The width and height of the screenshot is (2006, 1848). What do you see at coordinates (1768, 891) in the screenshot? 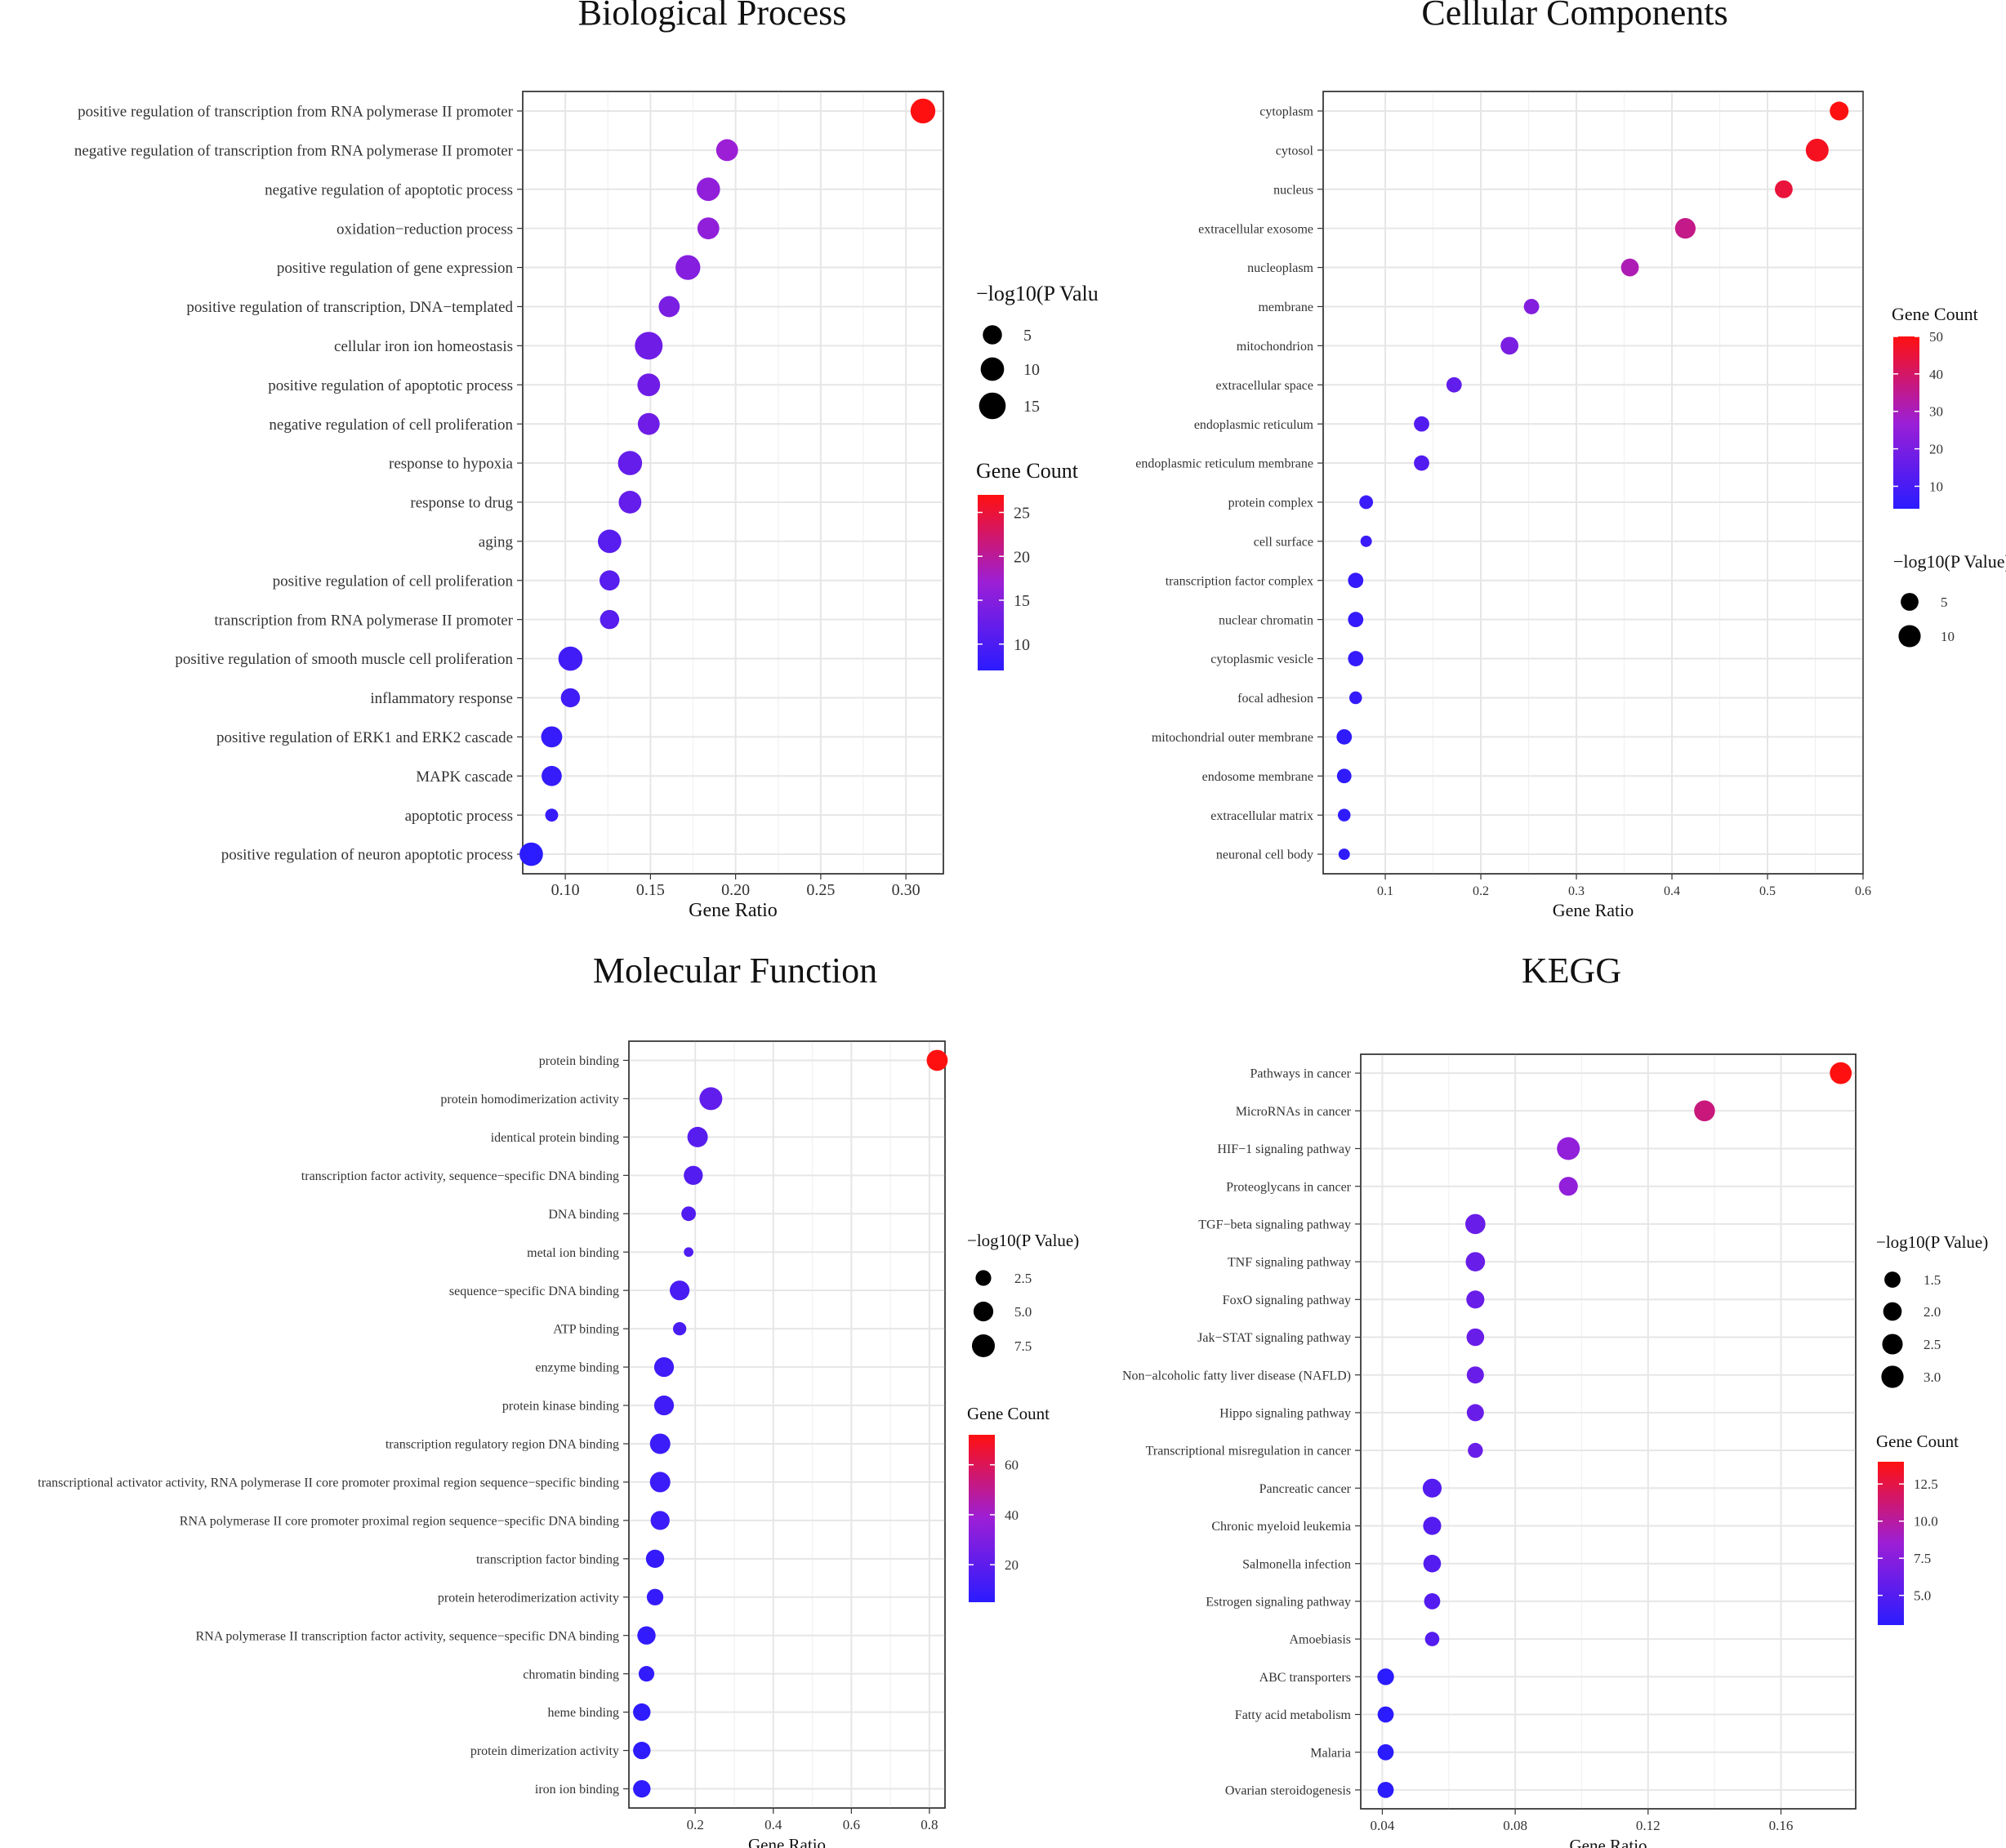
I see `x-tick-label: 0.5` at bounding box center [1768, 891].